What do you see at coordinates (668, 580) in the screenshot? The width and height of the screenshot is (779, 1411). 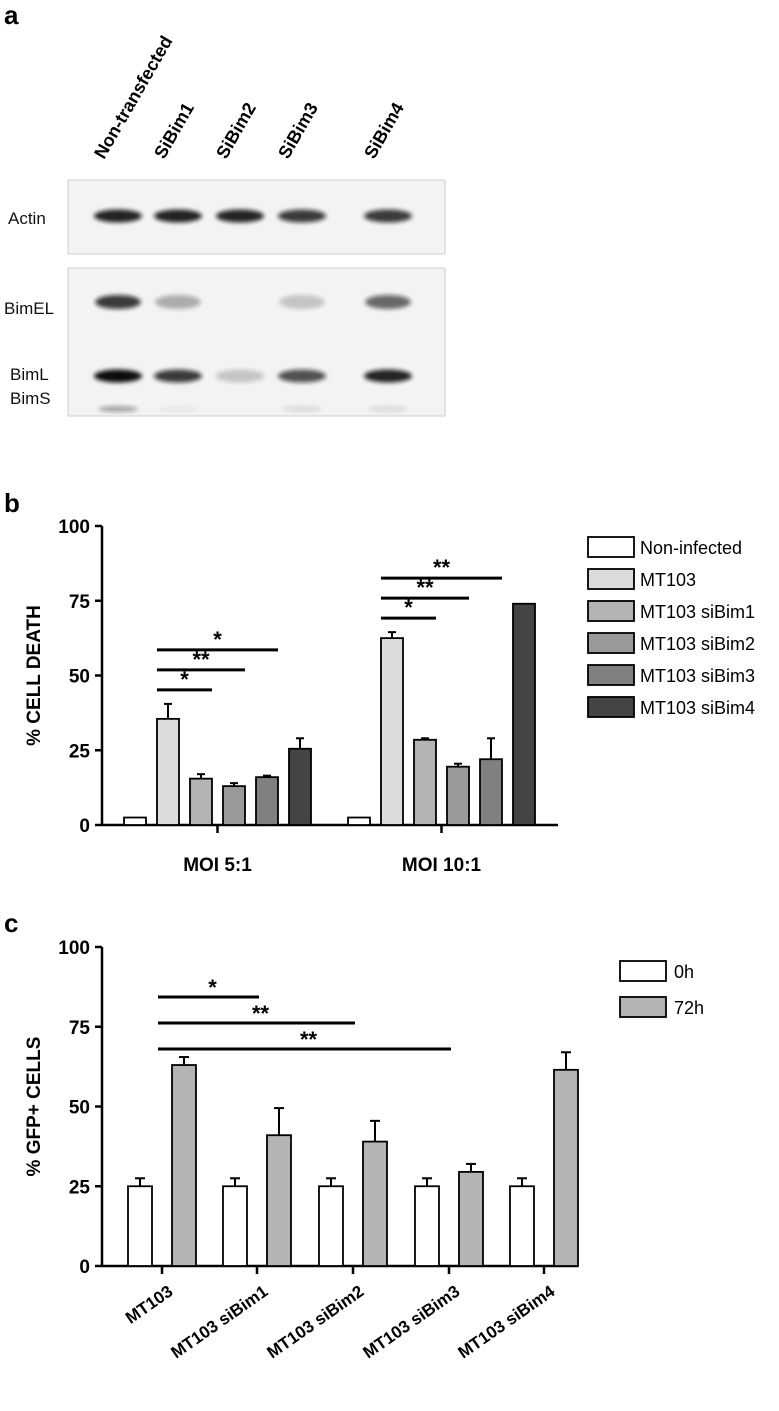 I see `legend-label: MT103` at bounding box center [668, 580].